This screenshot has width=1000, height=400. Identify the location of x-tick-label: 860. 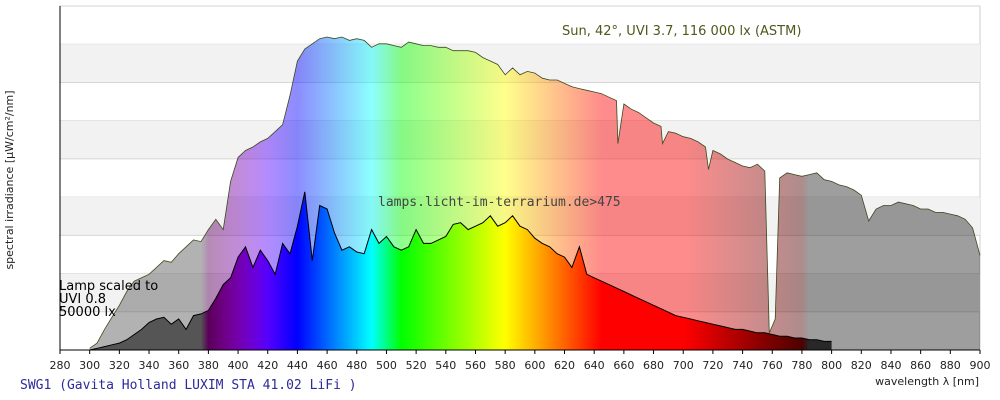
(920, 365).